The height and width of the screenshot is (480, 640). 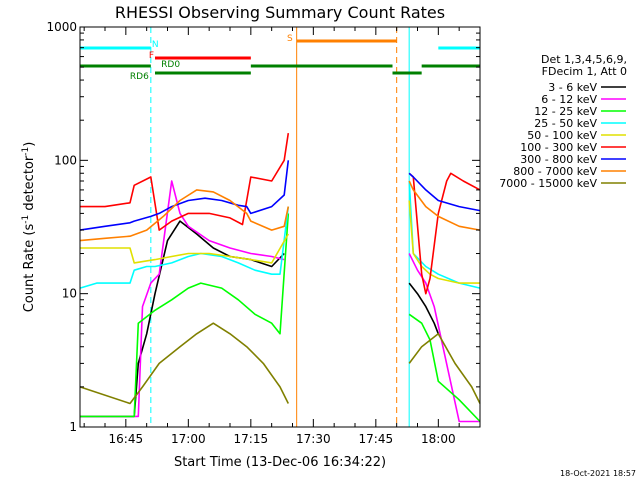 I want to click on y-tick-label-3: 1000, so click(x=61, y=27).